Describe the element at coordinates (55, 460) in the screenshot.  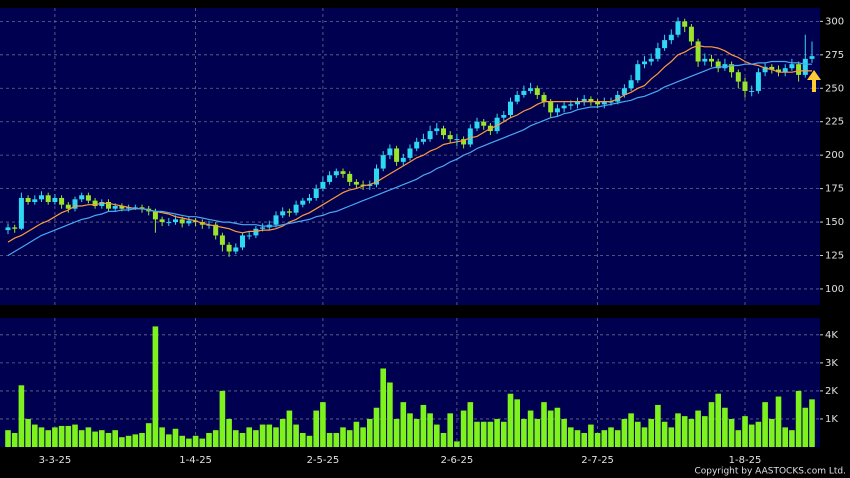
I see `x-tick-label: 3-3-25` at that location.